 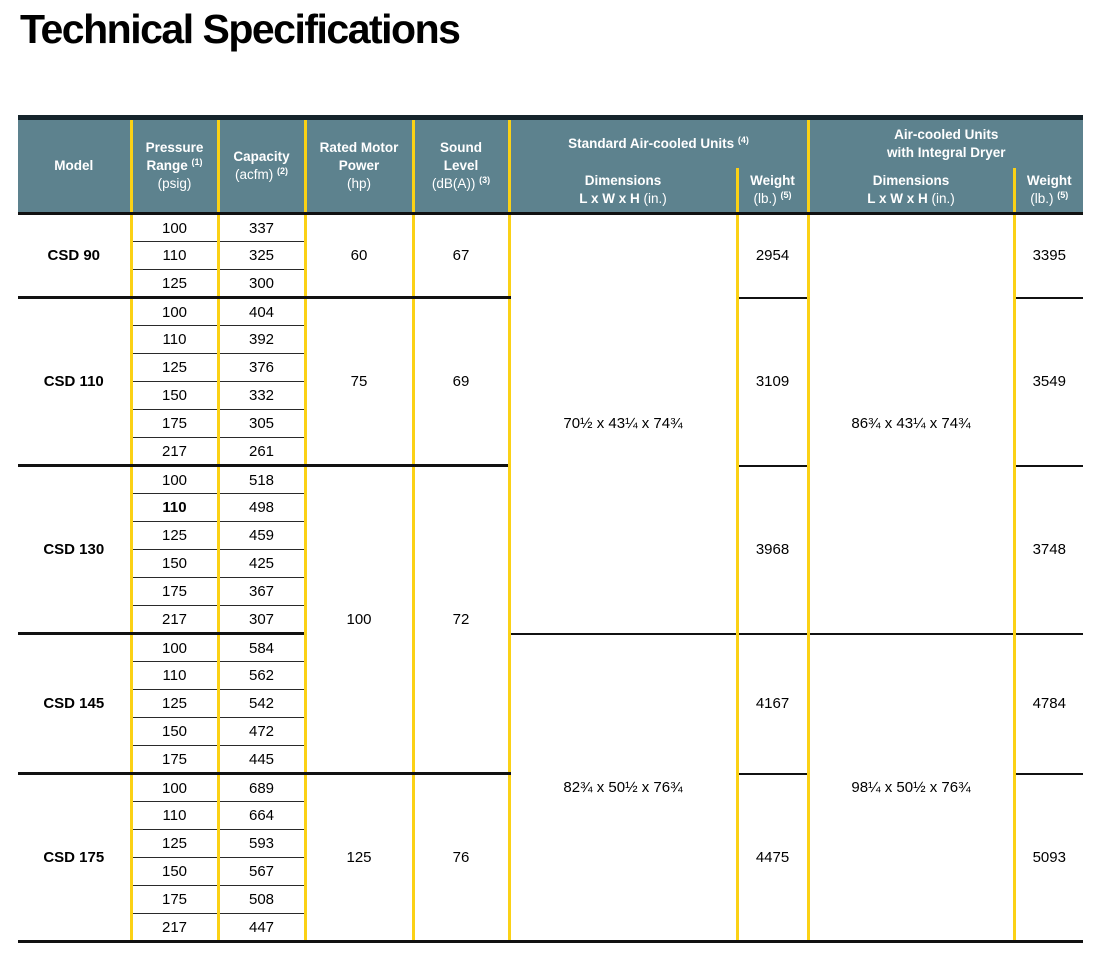 What do you see at coordinates (261, 165) in the screenshot?
I see `col-header-capacity: Capacity (acfm) (2)` at bounding box center [261, 165].